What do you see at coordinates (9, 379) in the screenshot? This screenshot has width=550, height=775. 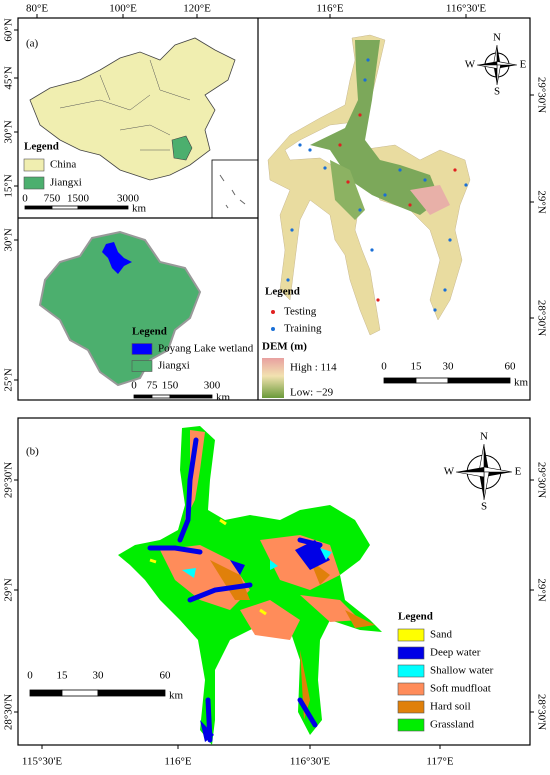 I see `latitude-label: 25°N` at bounding box center [9, 379].